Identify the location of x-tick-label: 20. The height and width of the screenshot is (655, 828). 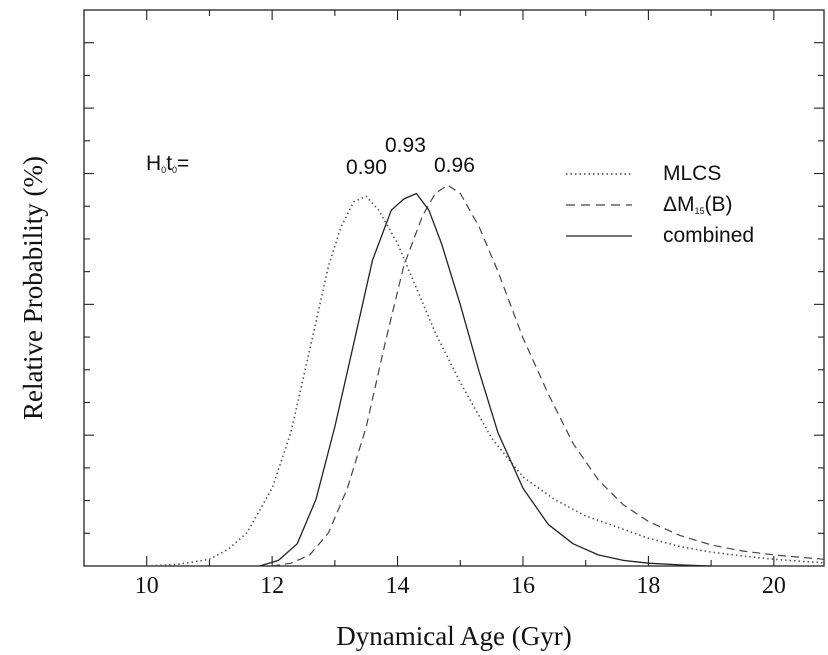
(774, 586).